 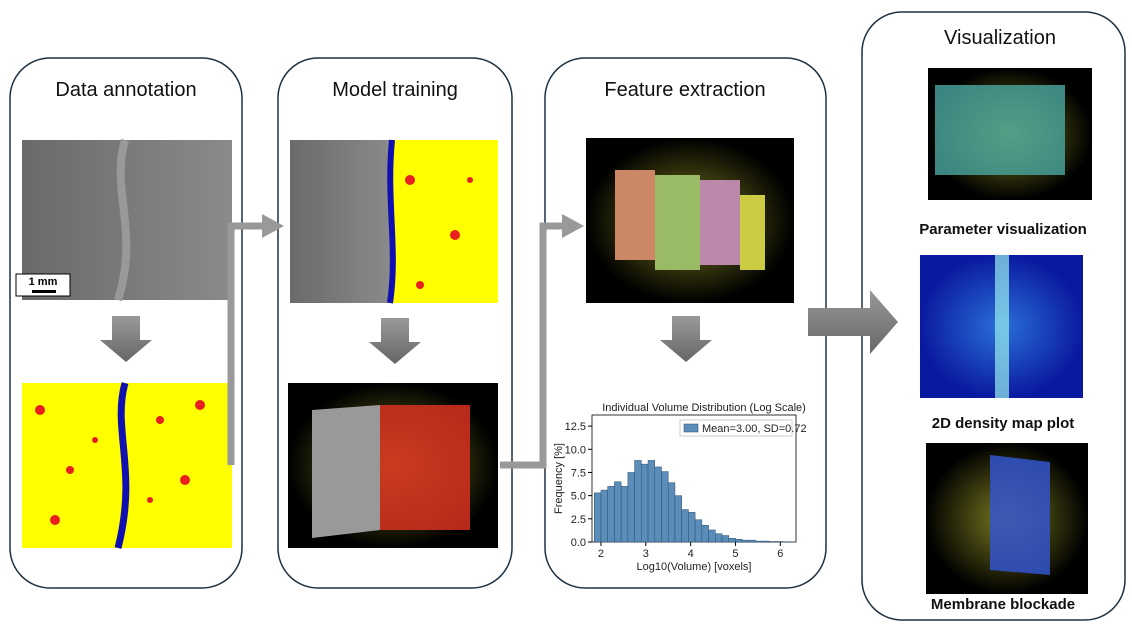 I want to click on legend-box, so click(x=736, y=428).